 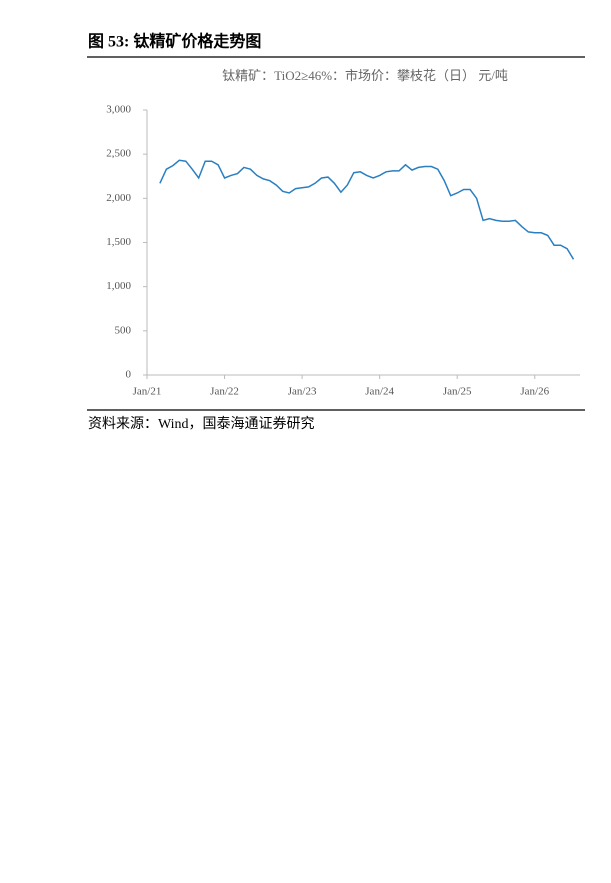 What do you see at coordinates (118, 242) in the screenshot?
I see `y-tick-label: 1,500` at bounding box center [118, 242].